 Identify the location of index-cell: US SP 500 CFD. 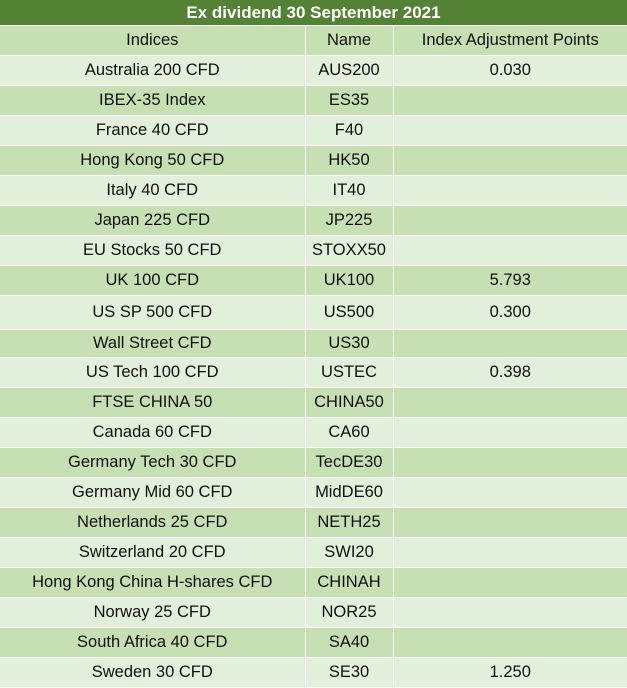
(153, 312).